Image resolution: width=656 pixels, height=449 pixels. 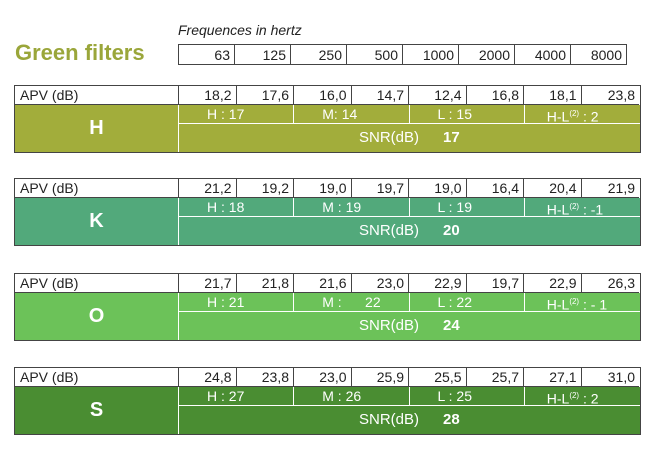 What do you see at coordinates (451, 137) in the screenshot?
I see `snr-value: 17` at bounding box center [451, 137].